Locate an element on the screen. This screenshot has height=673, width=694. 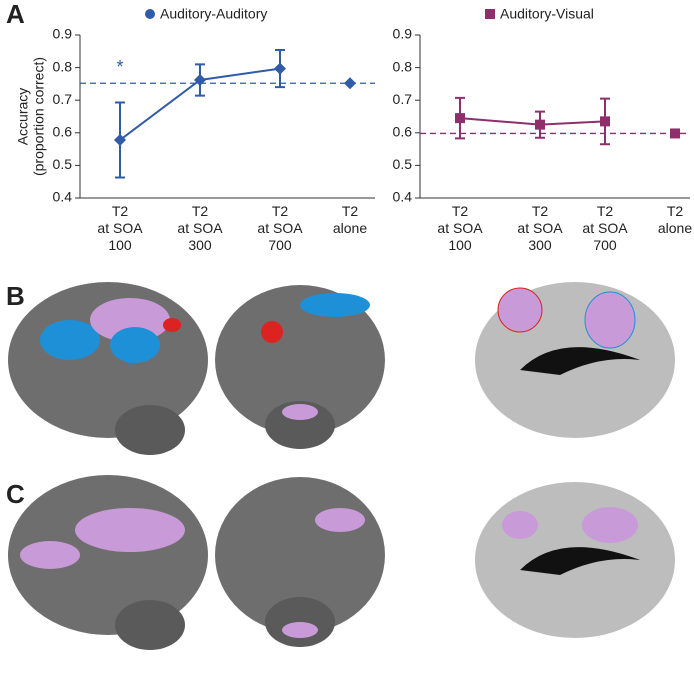
annotation: * is located at coordinates (119, 67).